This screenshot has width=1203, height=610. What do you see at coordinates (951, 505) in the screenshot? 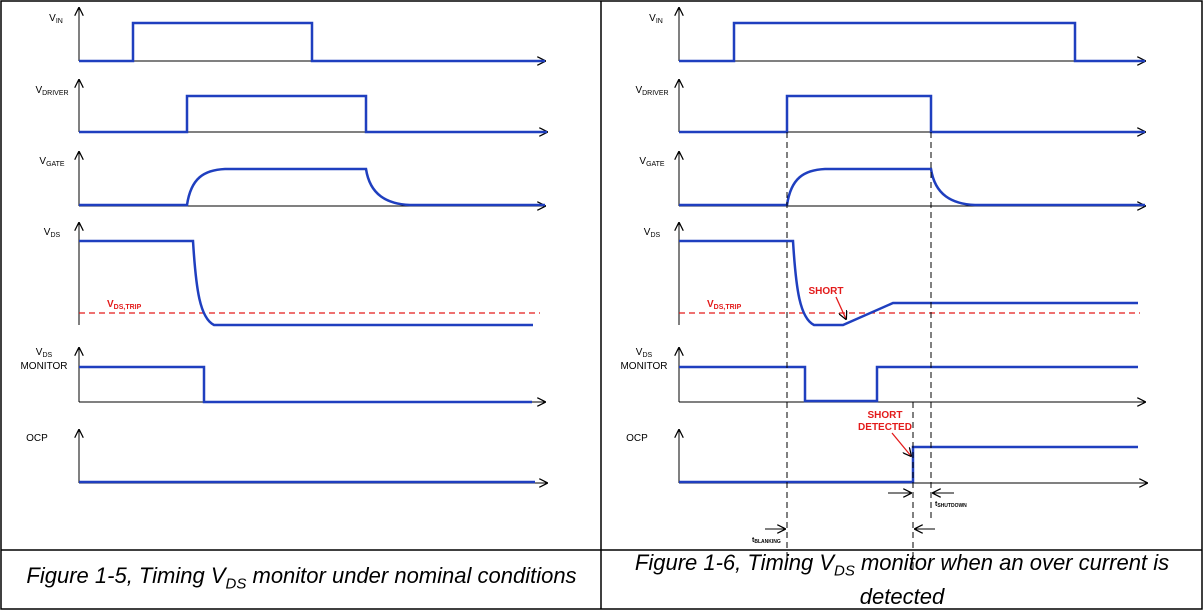
I see `t-shutdown-label: tSHUTDOWN` at bounding box center [951, 505].